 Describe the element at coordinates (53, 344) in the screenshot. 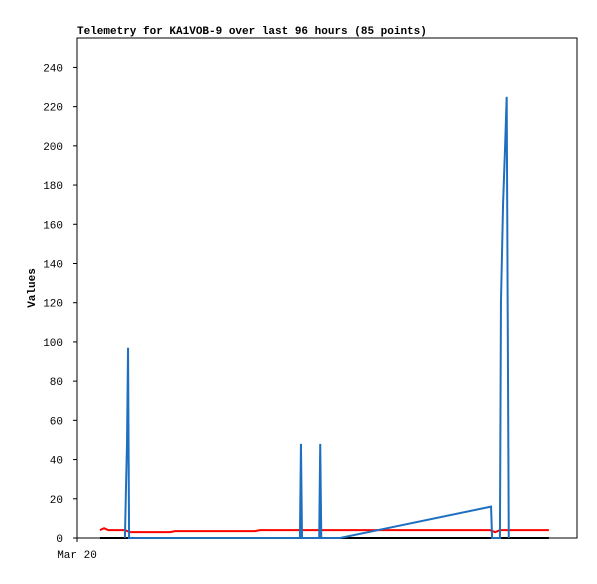

I see `y-tick-label: 100` at that location.